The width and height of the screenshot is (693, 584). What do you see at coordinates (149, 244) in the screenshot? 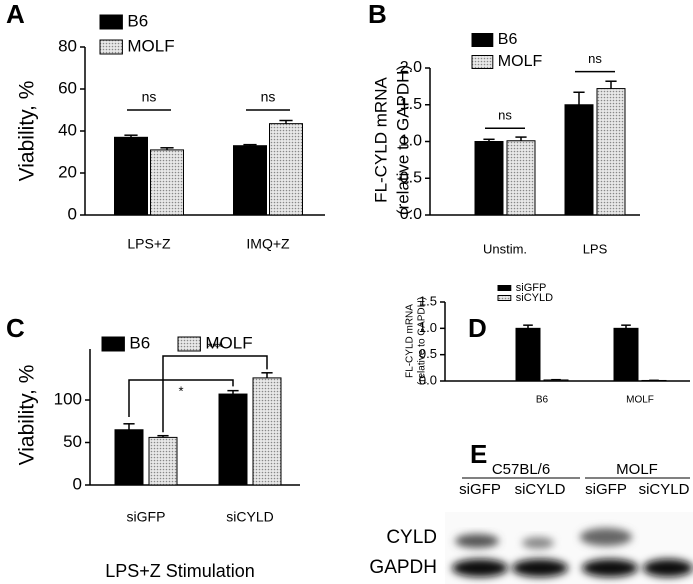
I see `x-tick-label: LPS+Z` at bounding box center [149, 244].